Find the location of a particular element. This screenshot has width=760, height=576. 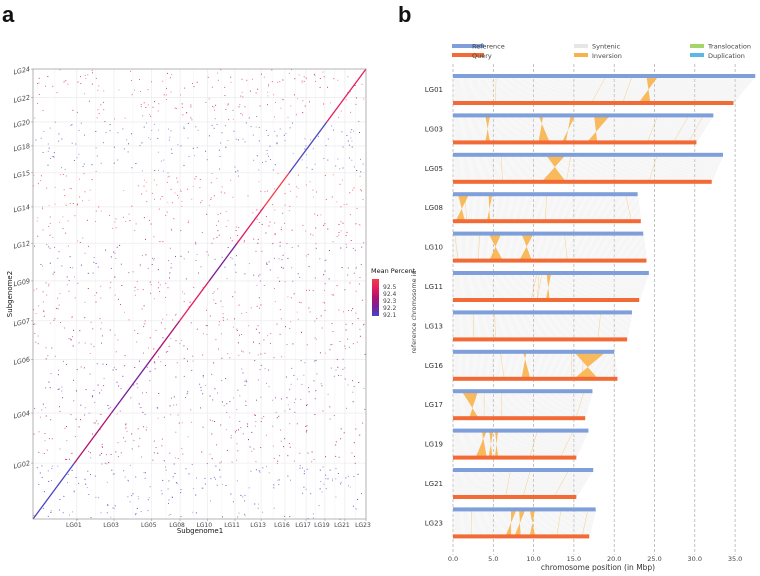

chromosome-label: LG13 is located at coordinates (434, 326).